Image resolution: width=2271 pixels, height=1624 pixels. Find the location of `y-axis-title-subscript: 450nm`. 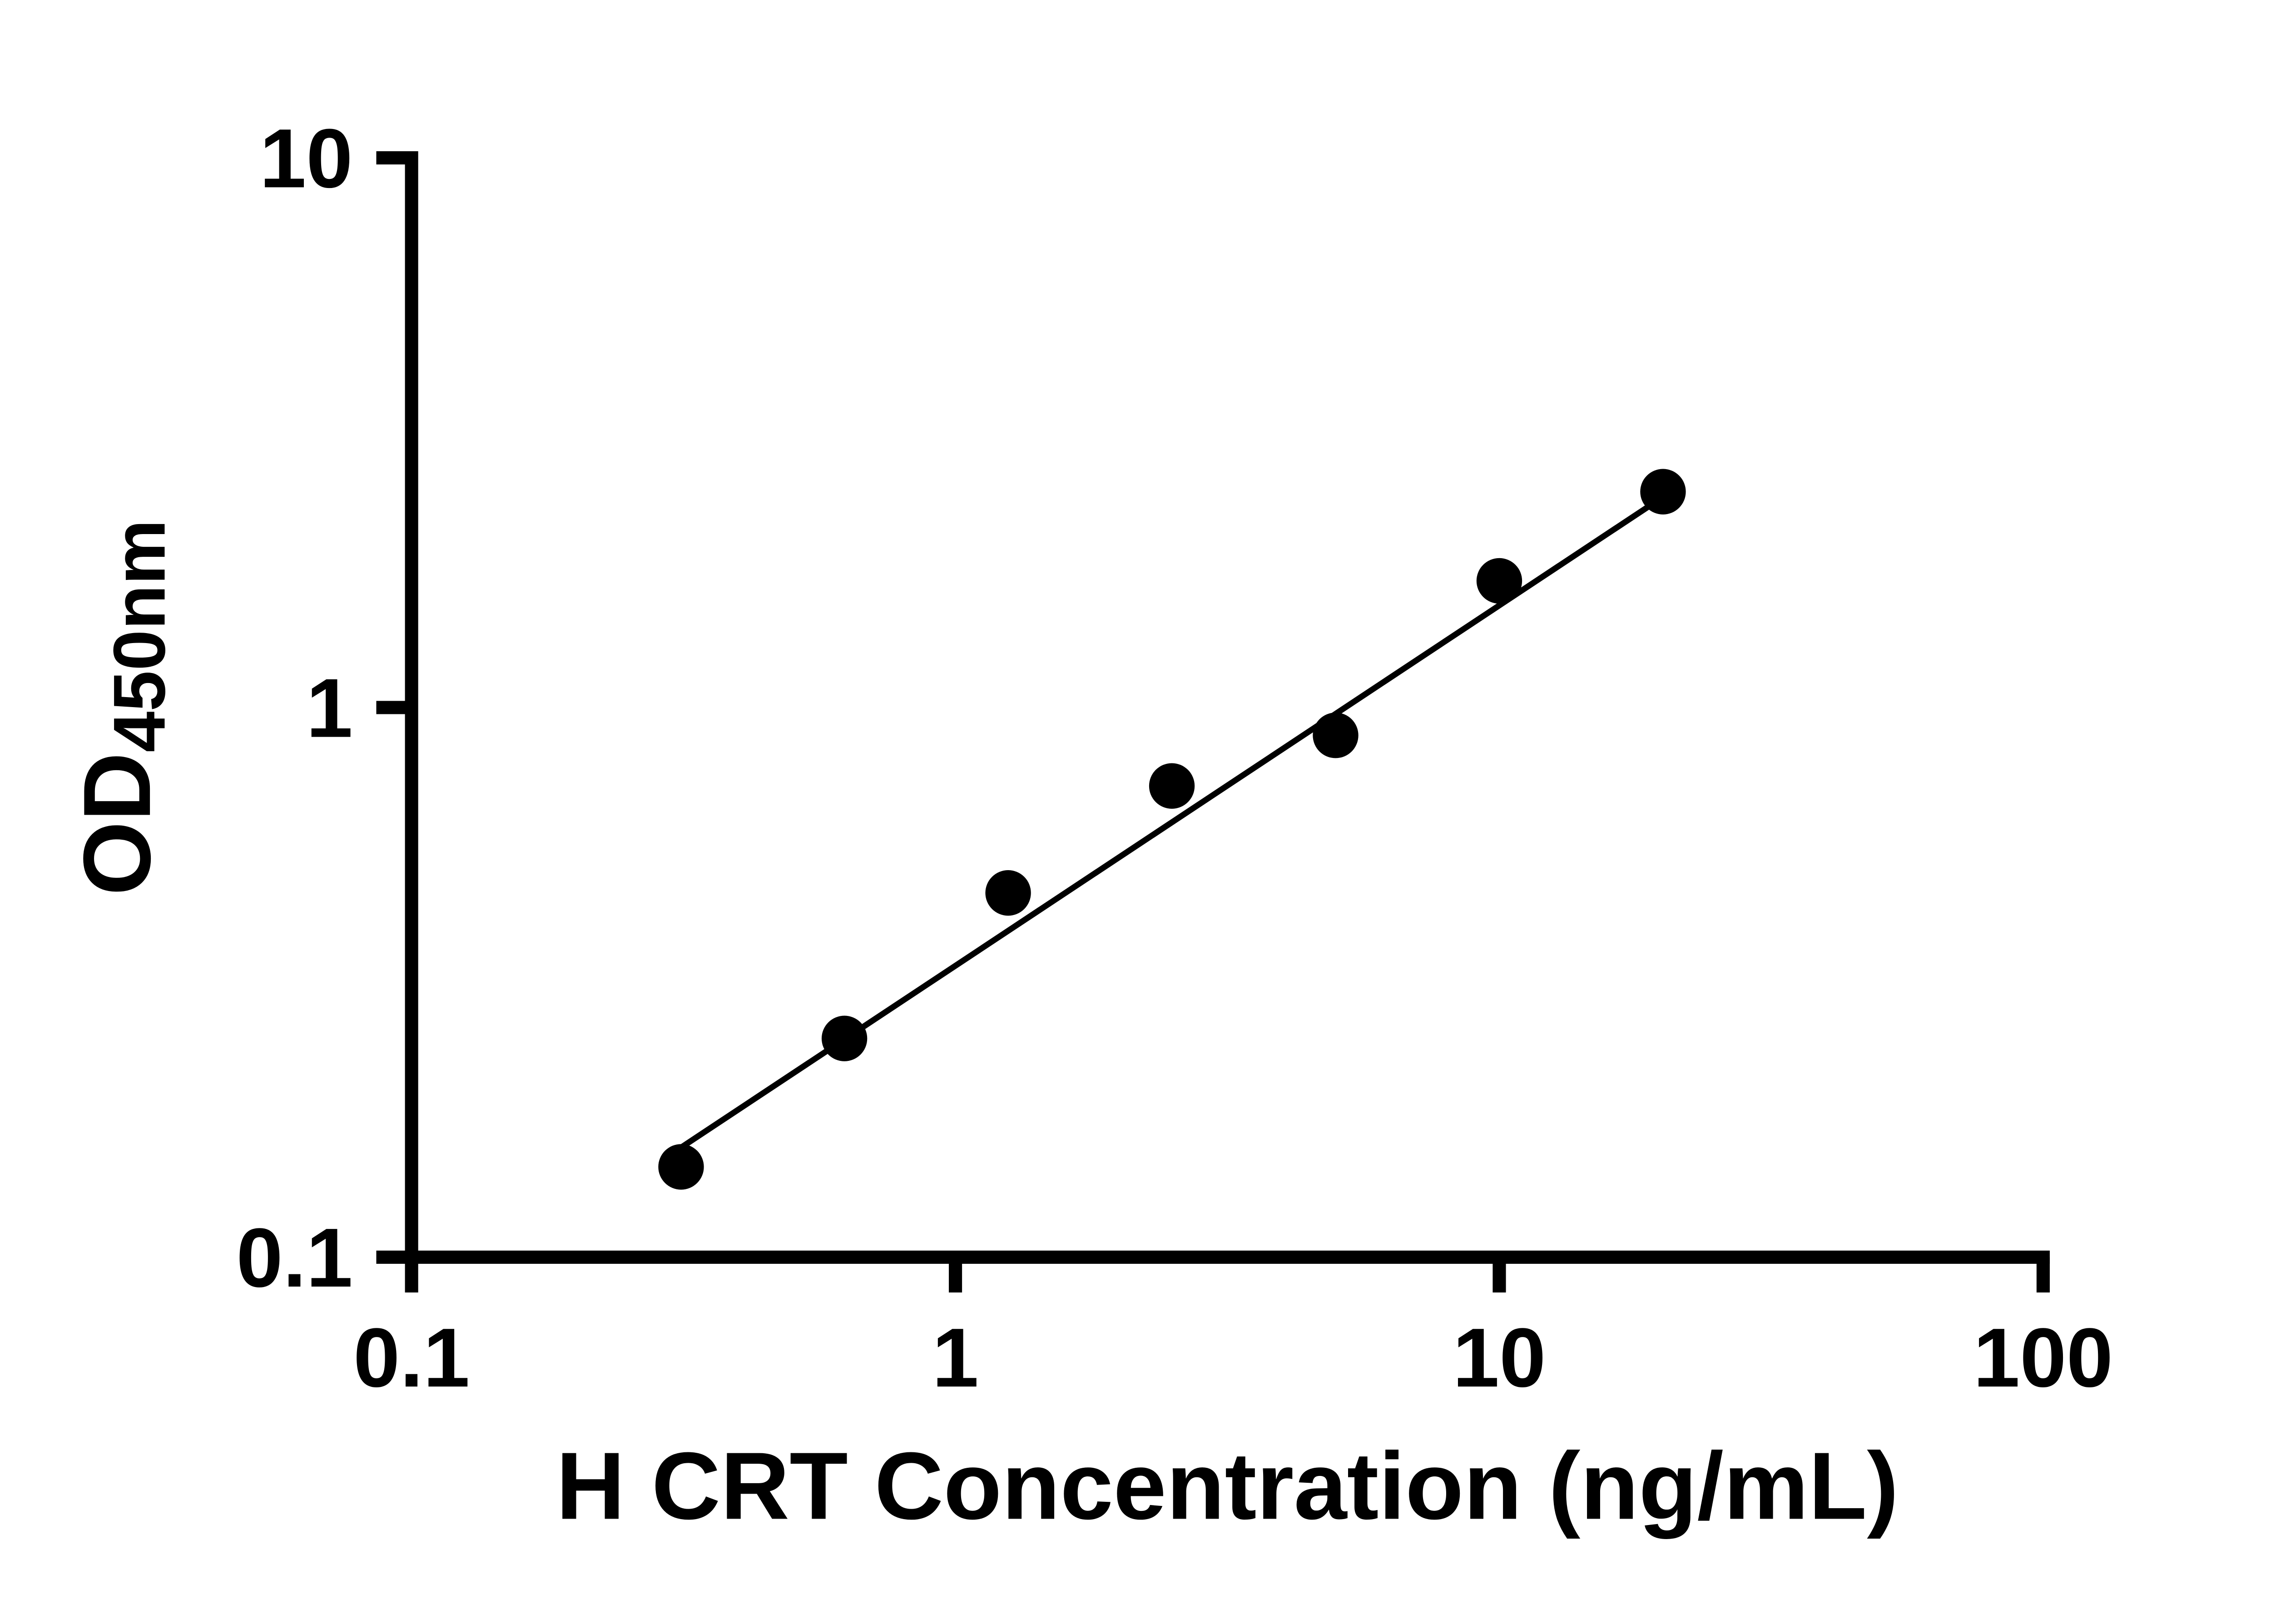

y-axis-title-subscript: 450nm is located at coordinates (139, 636).